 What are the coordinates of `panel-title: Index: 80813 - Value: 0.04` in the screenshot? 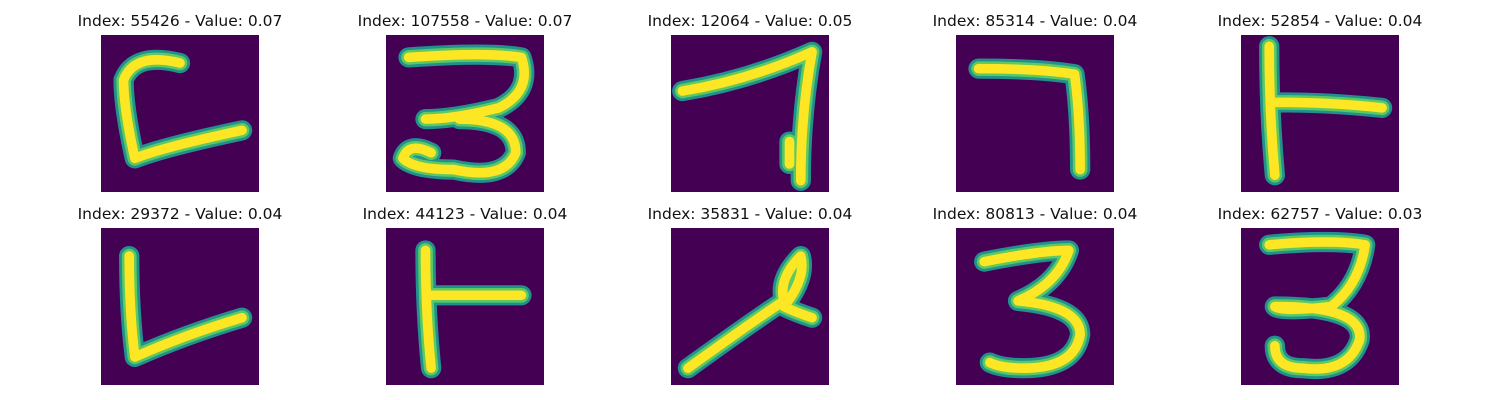 It's located at (1035, 214).